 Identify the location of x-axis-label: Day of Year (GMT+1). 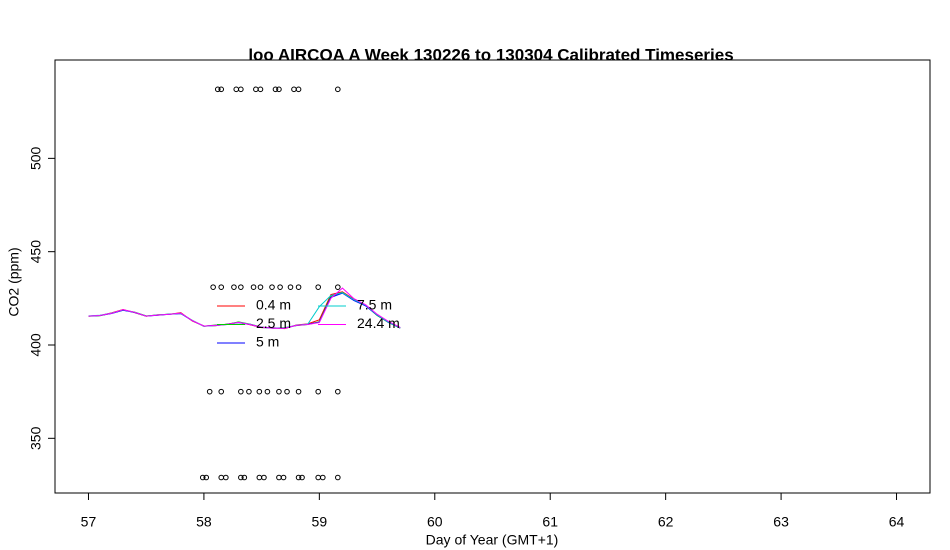
(492, 540).